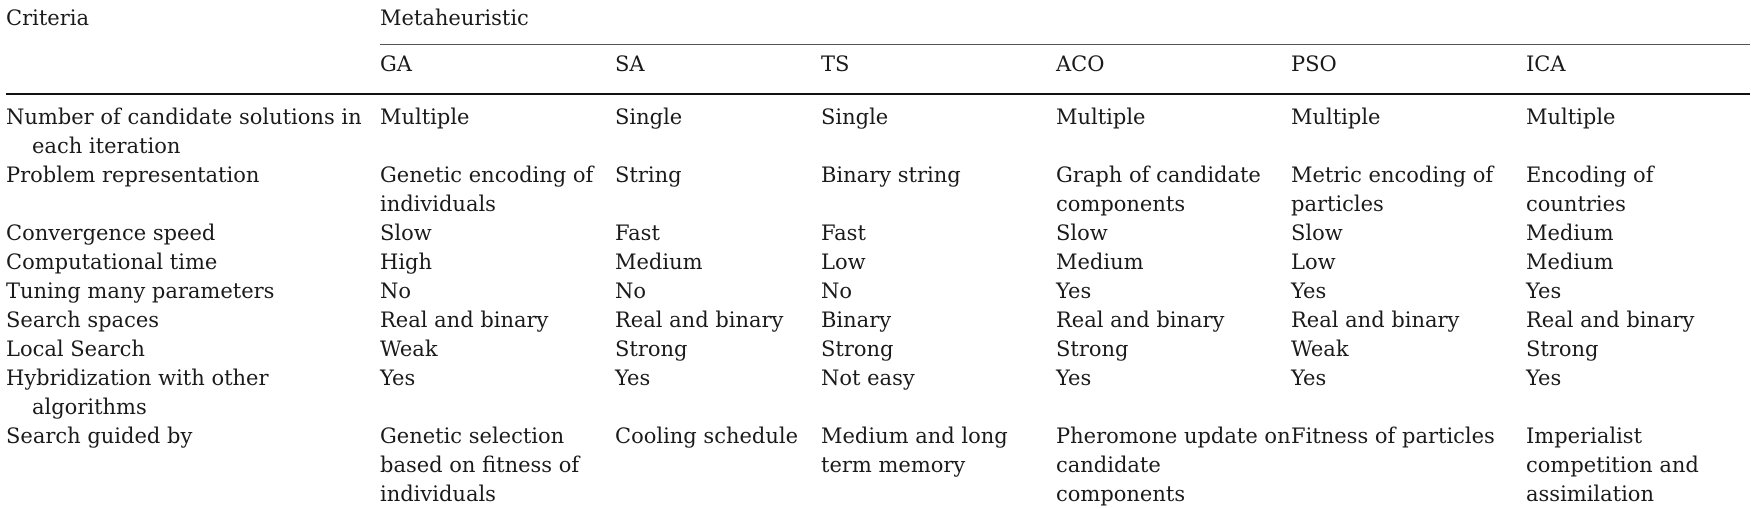 The width and height of the screenshot is (1751, 509). Describe the element at coordinates (699, 320) in the screenshot. I see `value-cell-sa: Real and binary` at that location.